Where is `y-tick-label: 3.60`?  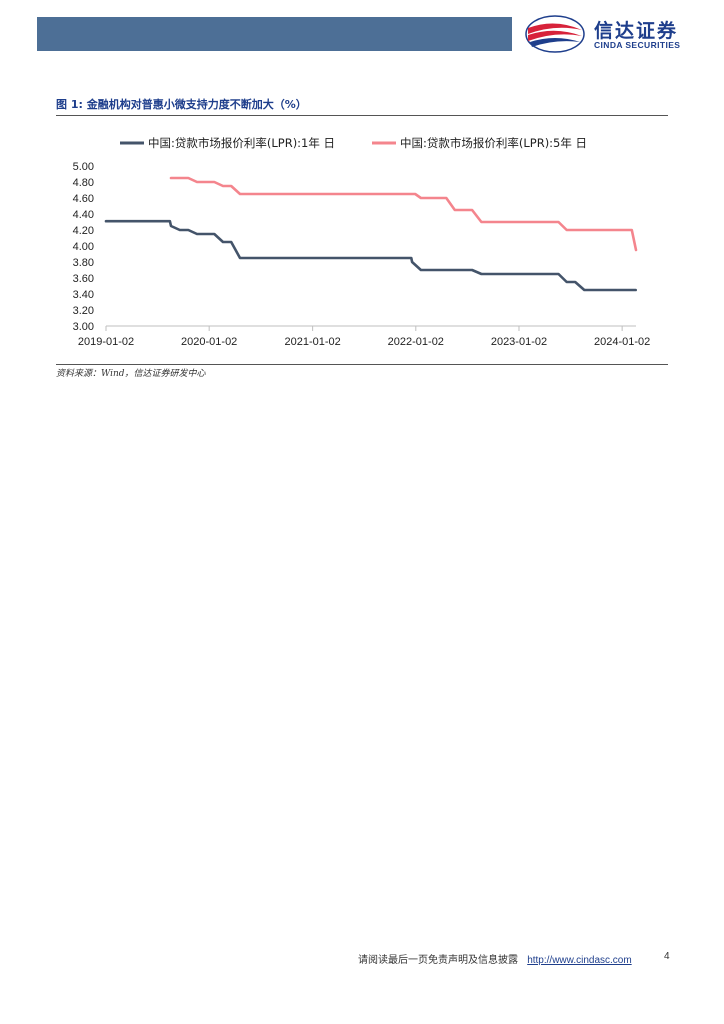 y-tick-label: 3.60 is located at coordinates (83, 279).